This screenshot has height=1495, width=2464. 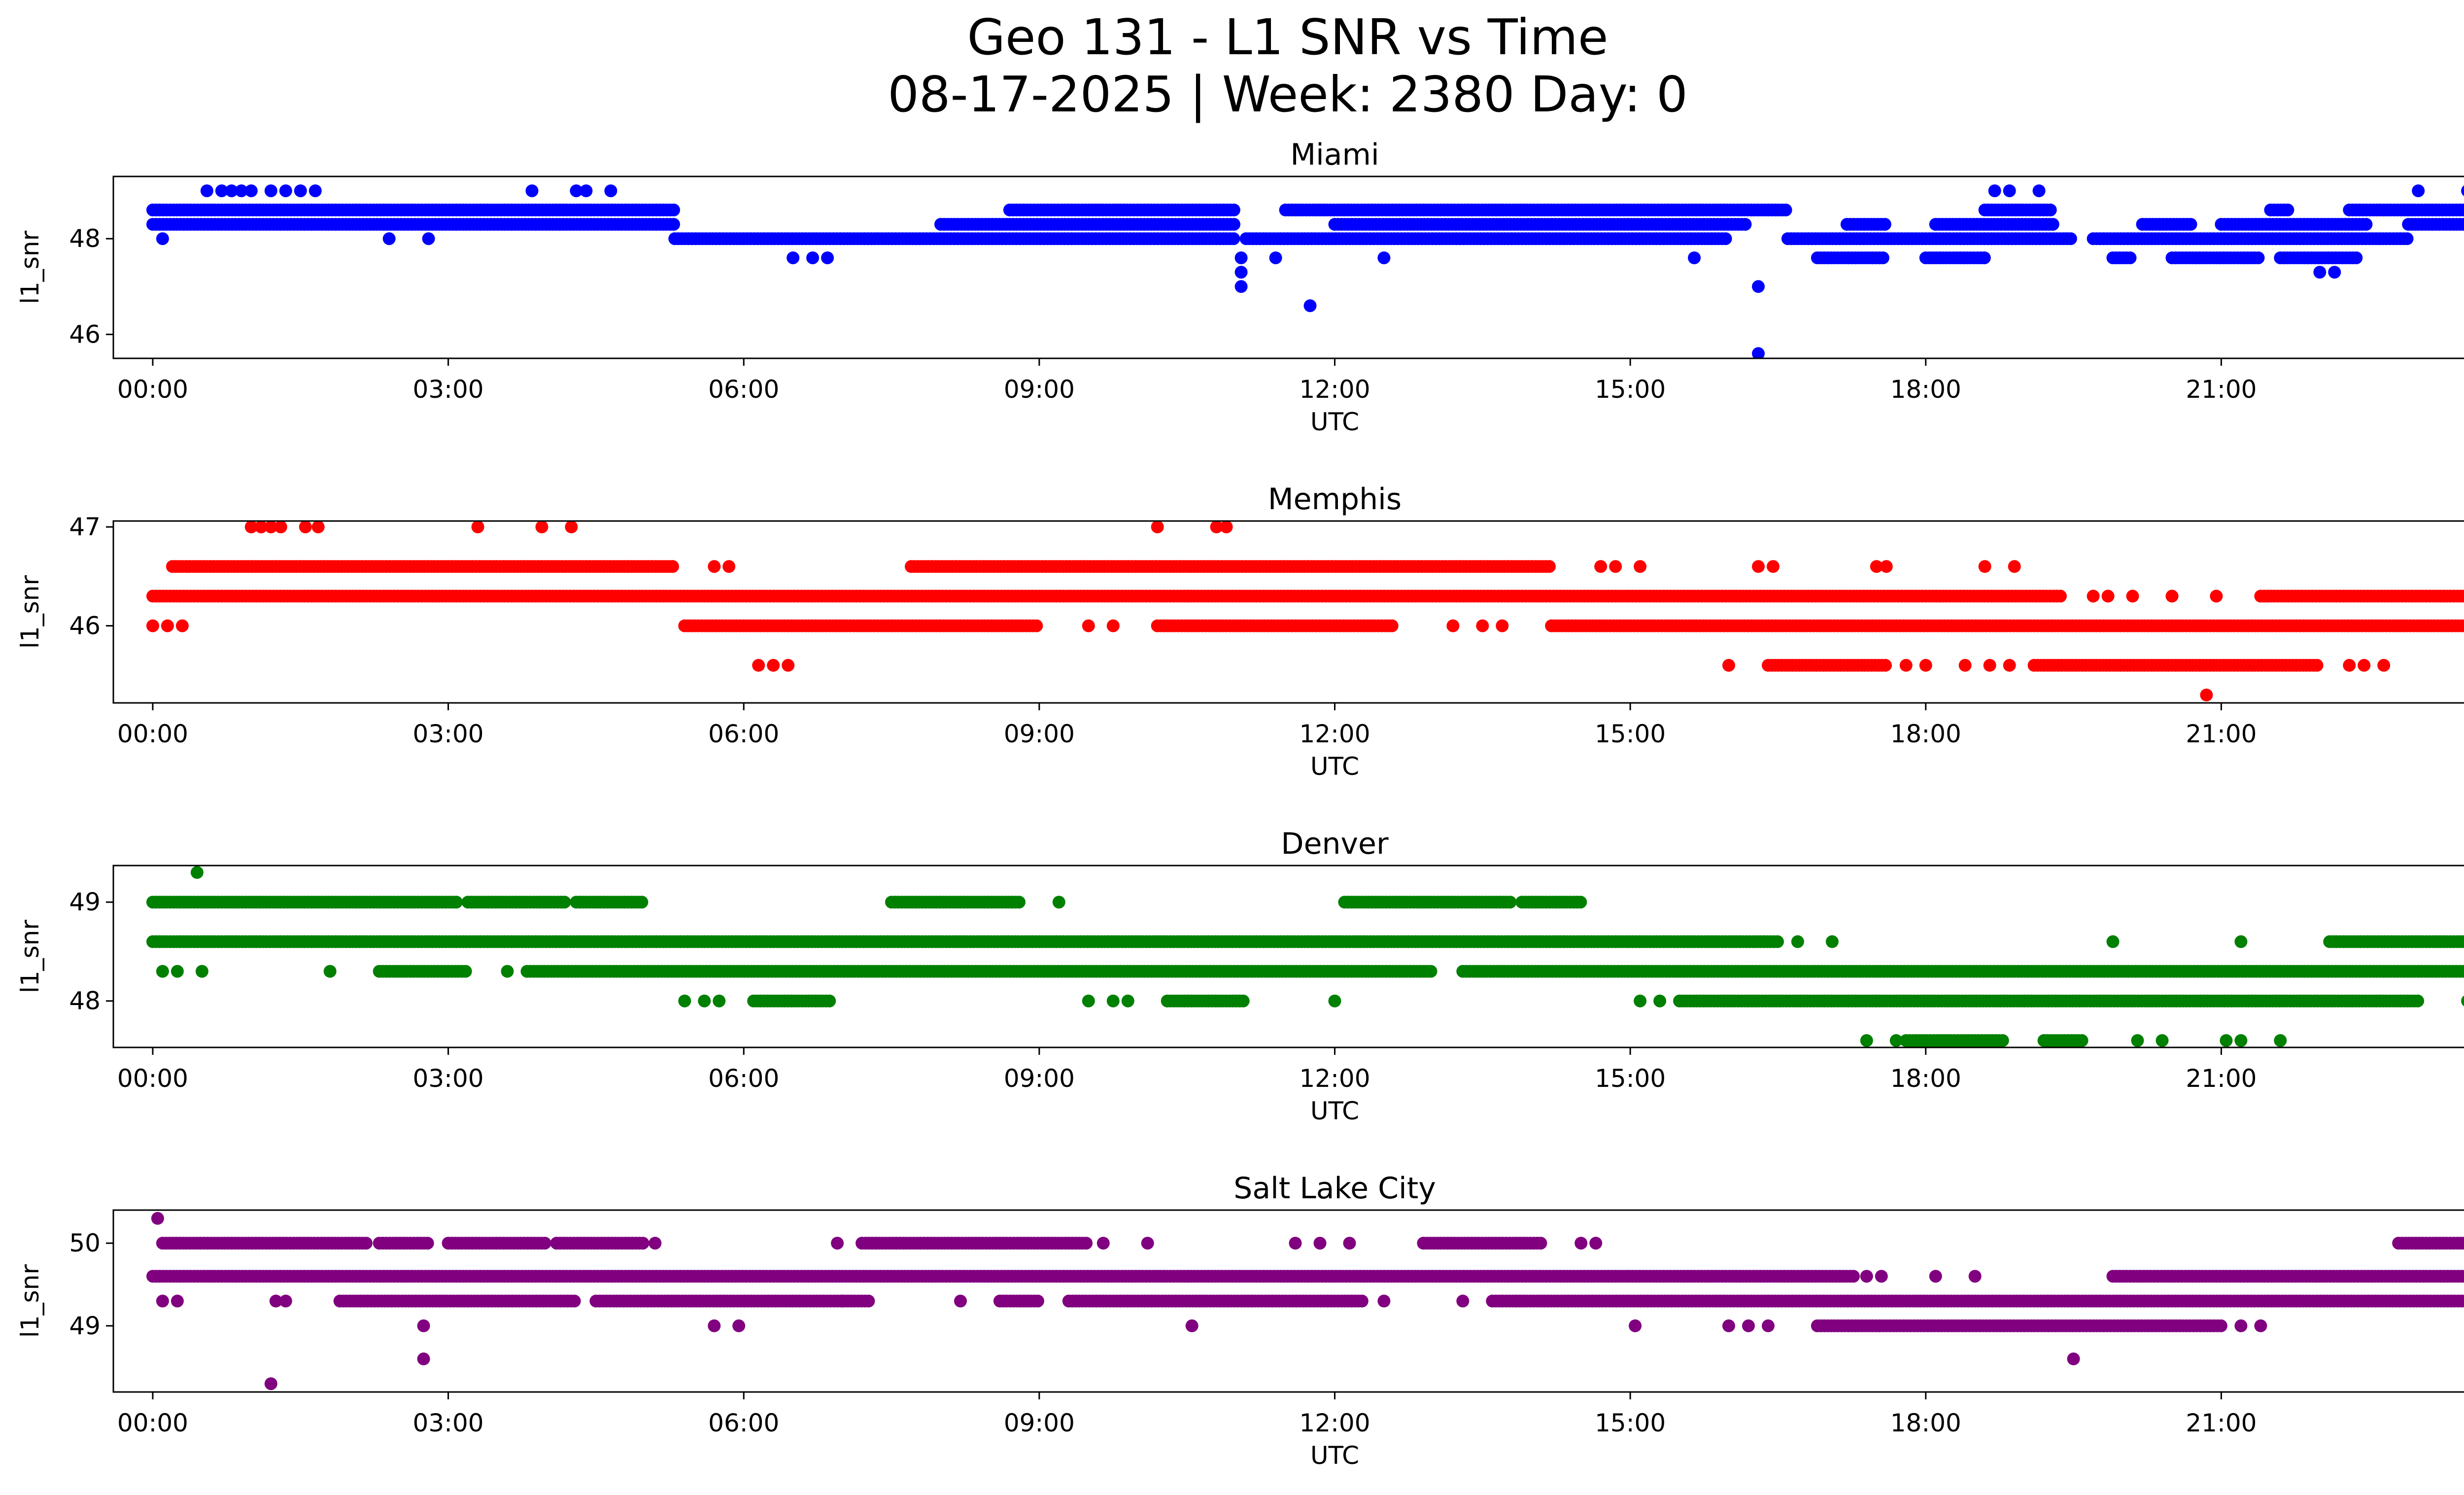 I want to click on subplot-title: Memphis, so click(x=1335, y=499).